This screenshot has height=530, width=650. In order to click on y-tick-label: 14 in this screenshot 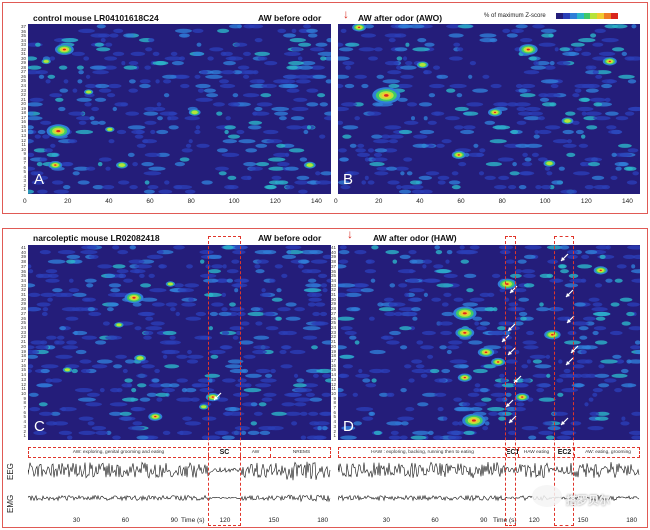, I will do `click(23, 131)`.